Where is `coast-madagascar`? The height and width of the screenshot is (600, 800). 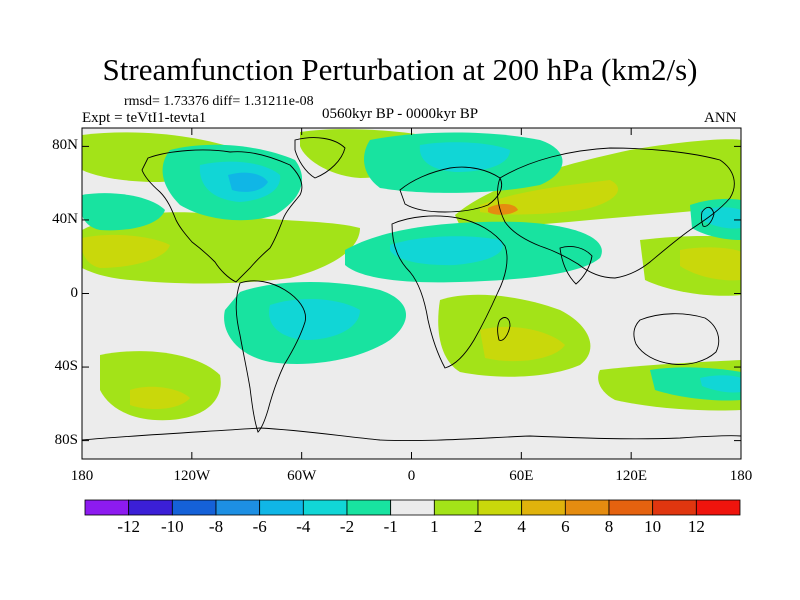
coast-madagascar is located at coordinates (504, 329).